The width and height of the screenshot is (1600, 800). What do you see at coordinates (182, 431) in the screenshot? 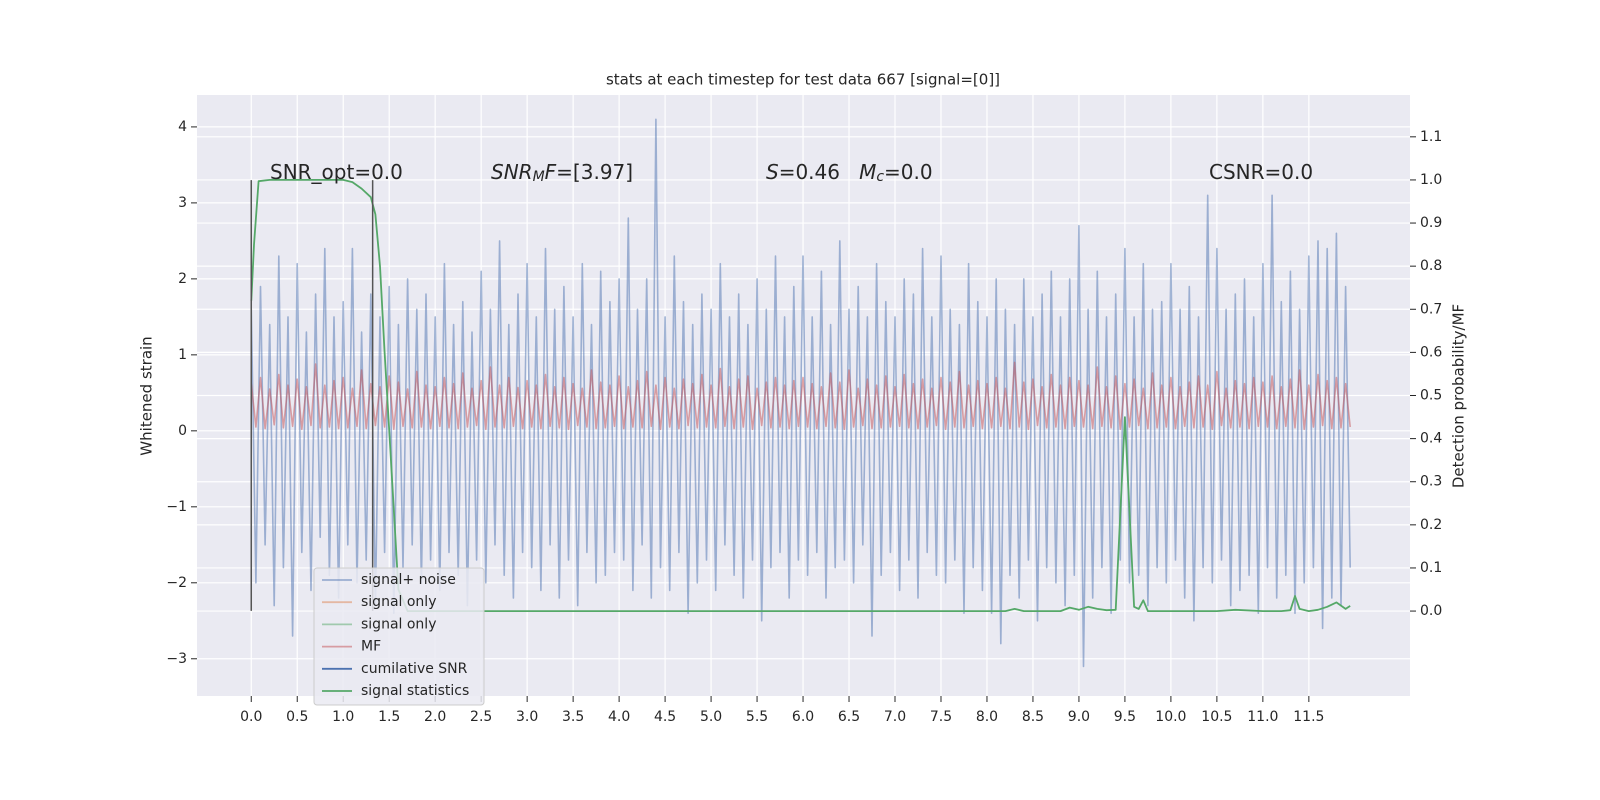
I see `y-tick-label: 0` at bounding box center [182, 431].